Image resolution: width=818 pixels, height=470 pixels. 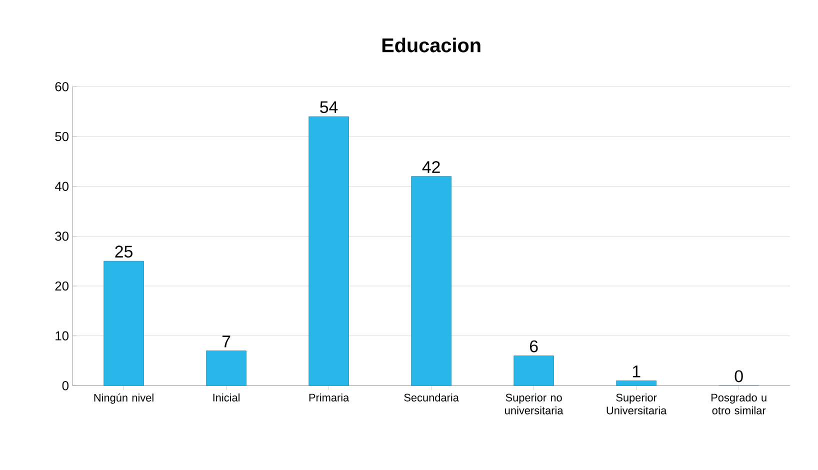 I want to click on x-tick-label: Primaria, so click(x=329, y=397).